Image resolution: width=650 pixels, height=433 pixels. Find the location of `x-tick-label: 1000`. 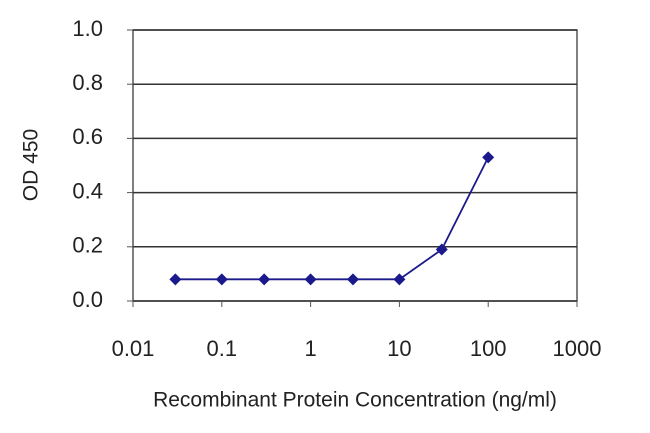

x-tick-label: 1000 is located at coordinates (577, 348).